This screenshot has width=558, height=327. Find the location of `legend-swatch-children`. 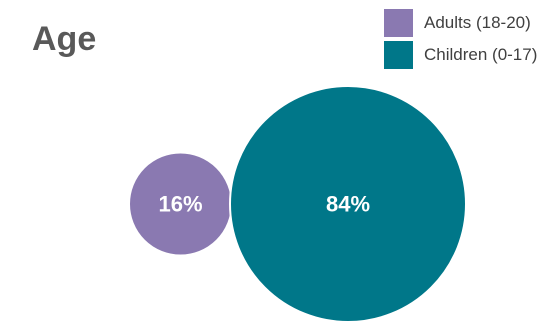

legend-swatch-children is located at coordinates (398, 55).